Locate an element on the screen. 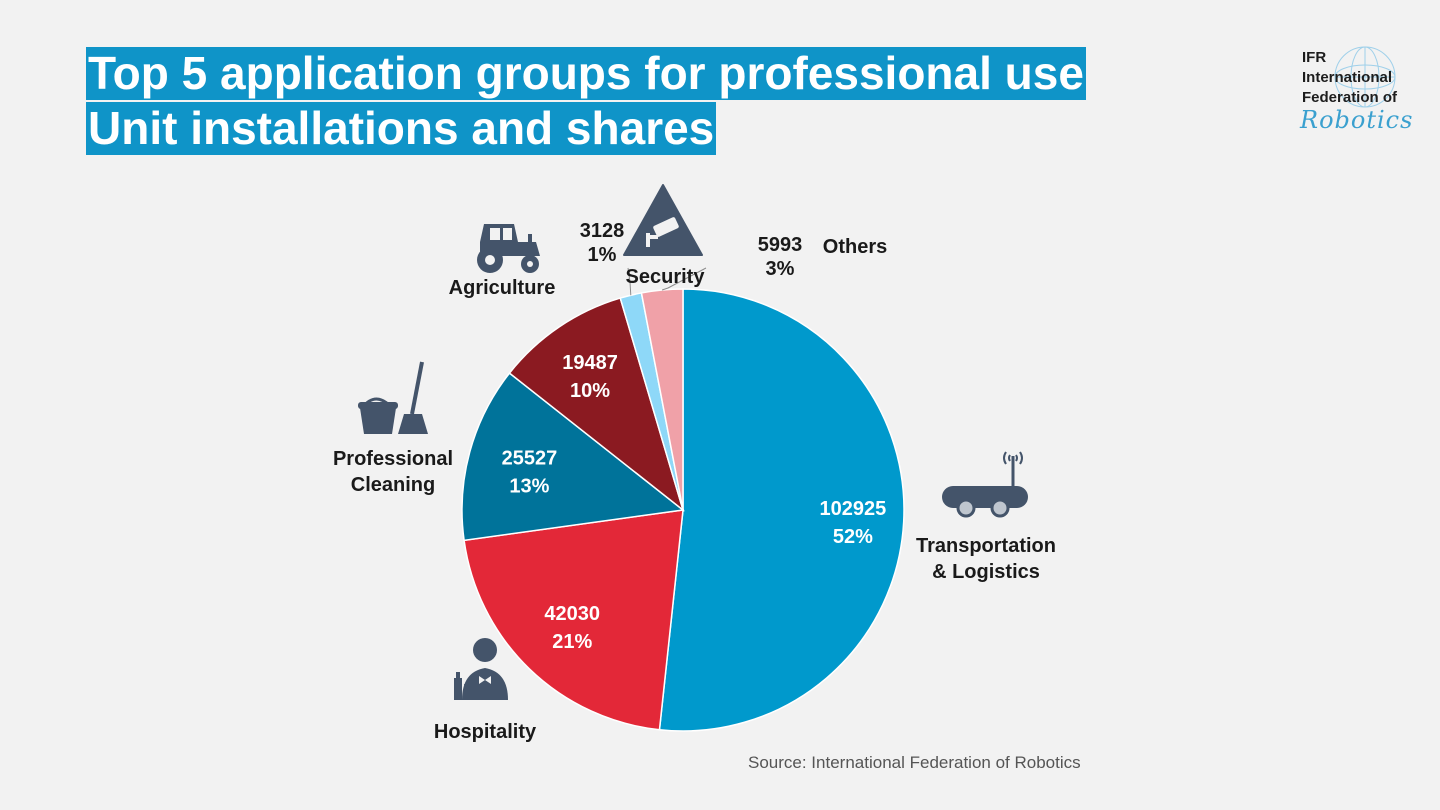 This screenshot has height=810, width=1440. pie-slice-cleaning is located at coordinates (573, 457).